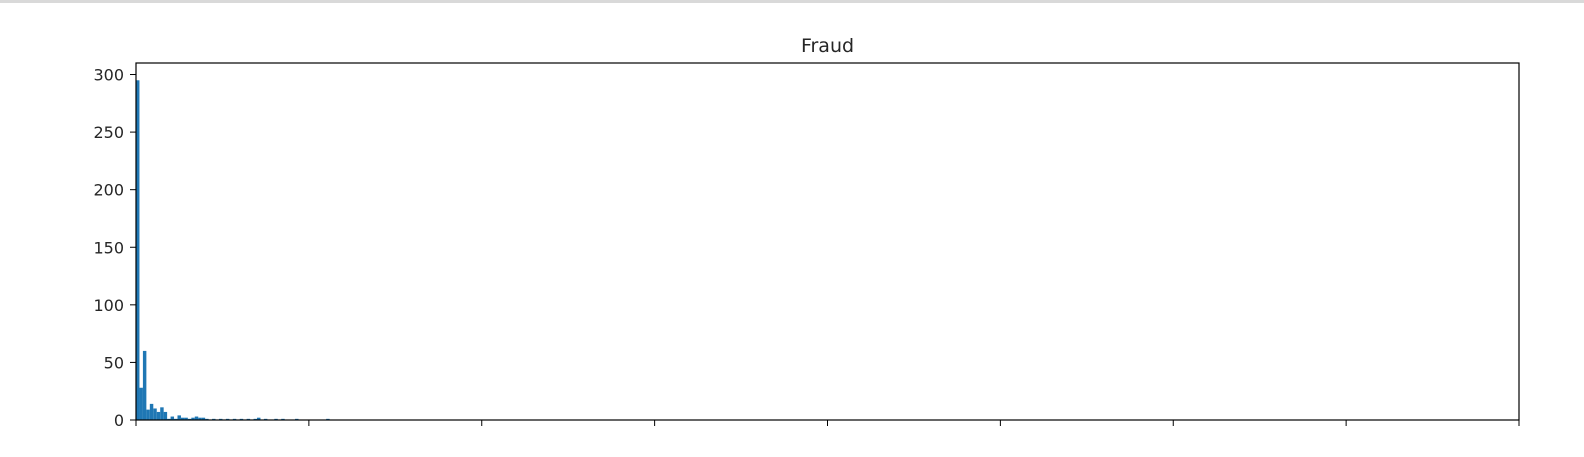 The image size is (1584, 457). What do you see at coordinates (119, 420) in the screenshot?
I see `y-tick-label: 0` at bounding box center [119, 420].